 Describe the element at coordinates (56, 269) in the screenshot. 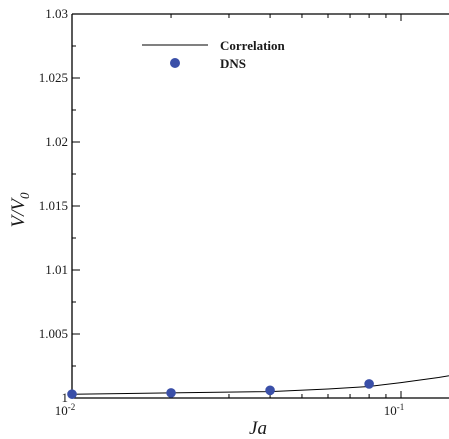

I see `y-tick-label: 1.01` at that location.